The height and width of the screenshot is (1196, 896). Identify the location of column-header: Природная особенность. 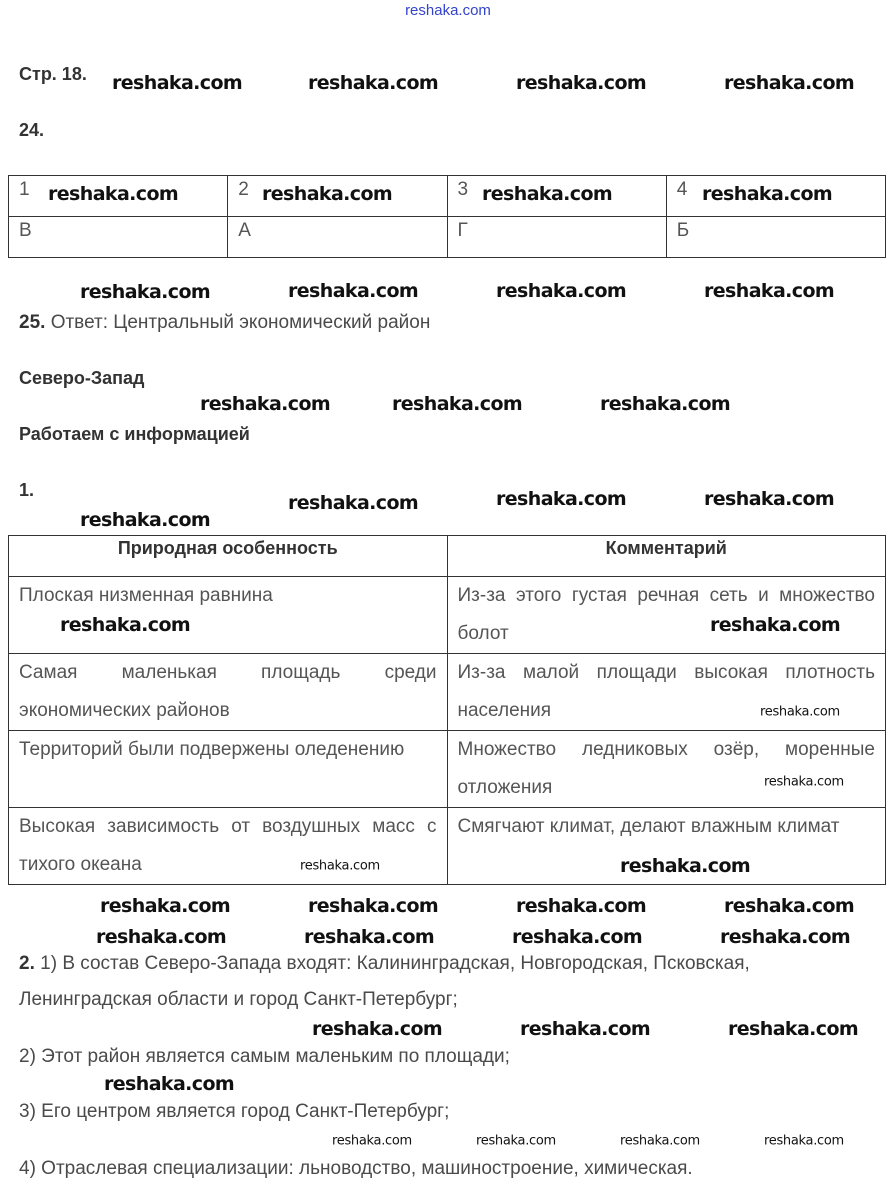
(228, 556).